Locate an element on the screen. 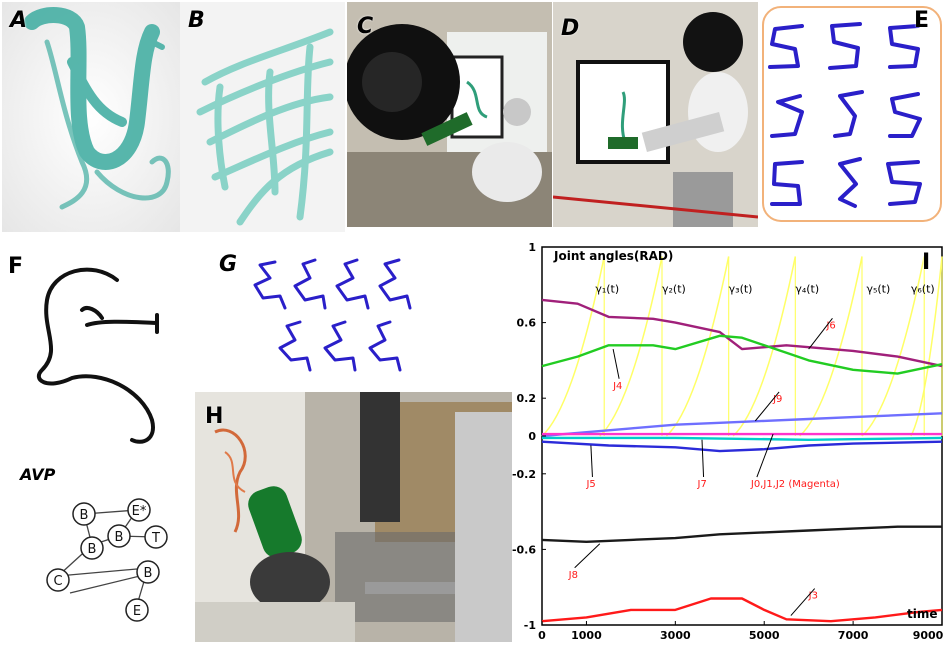 The image size is (947, 654). panel-b-strokes is located at coordinates (262, 117).